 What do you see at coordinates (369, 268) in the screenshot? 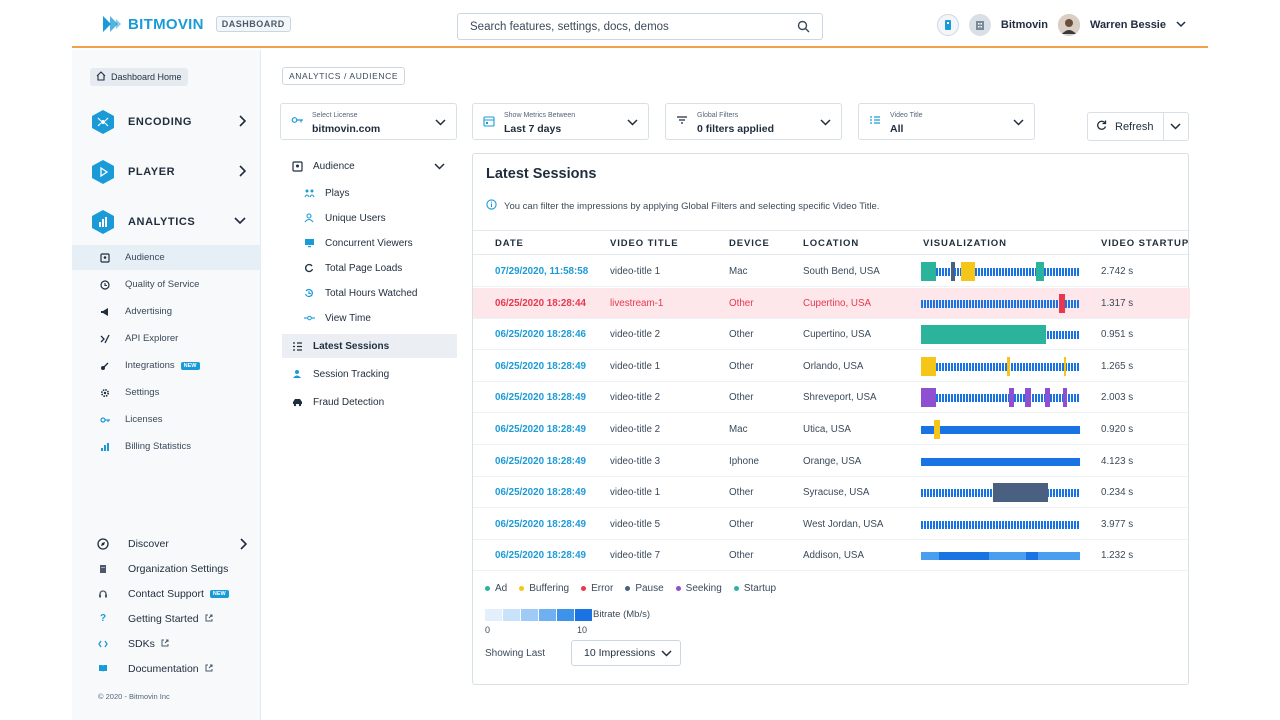
I see `subnav-total-page-loads: Total Page Loads` at bounding box center [369, 268].